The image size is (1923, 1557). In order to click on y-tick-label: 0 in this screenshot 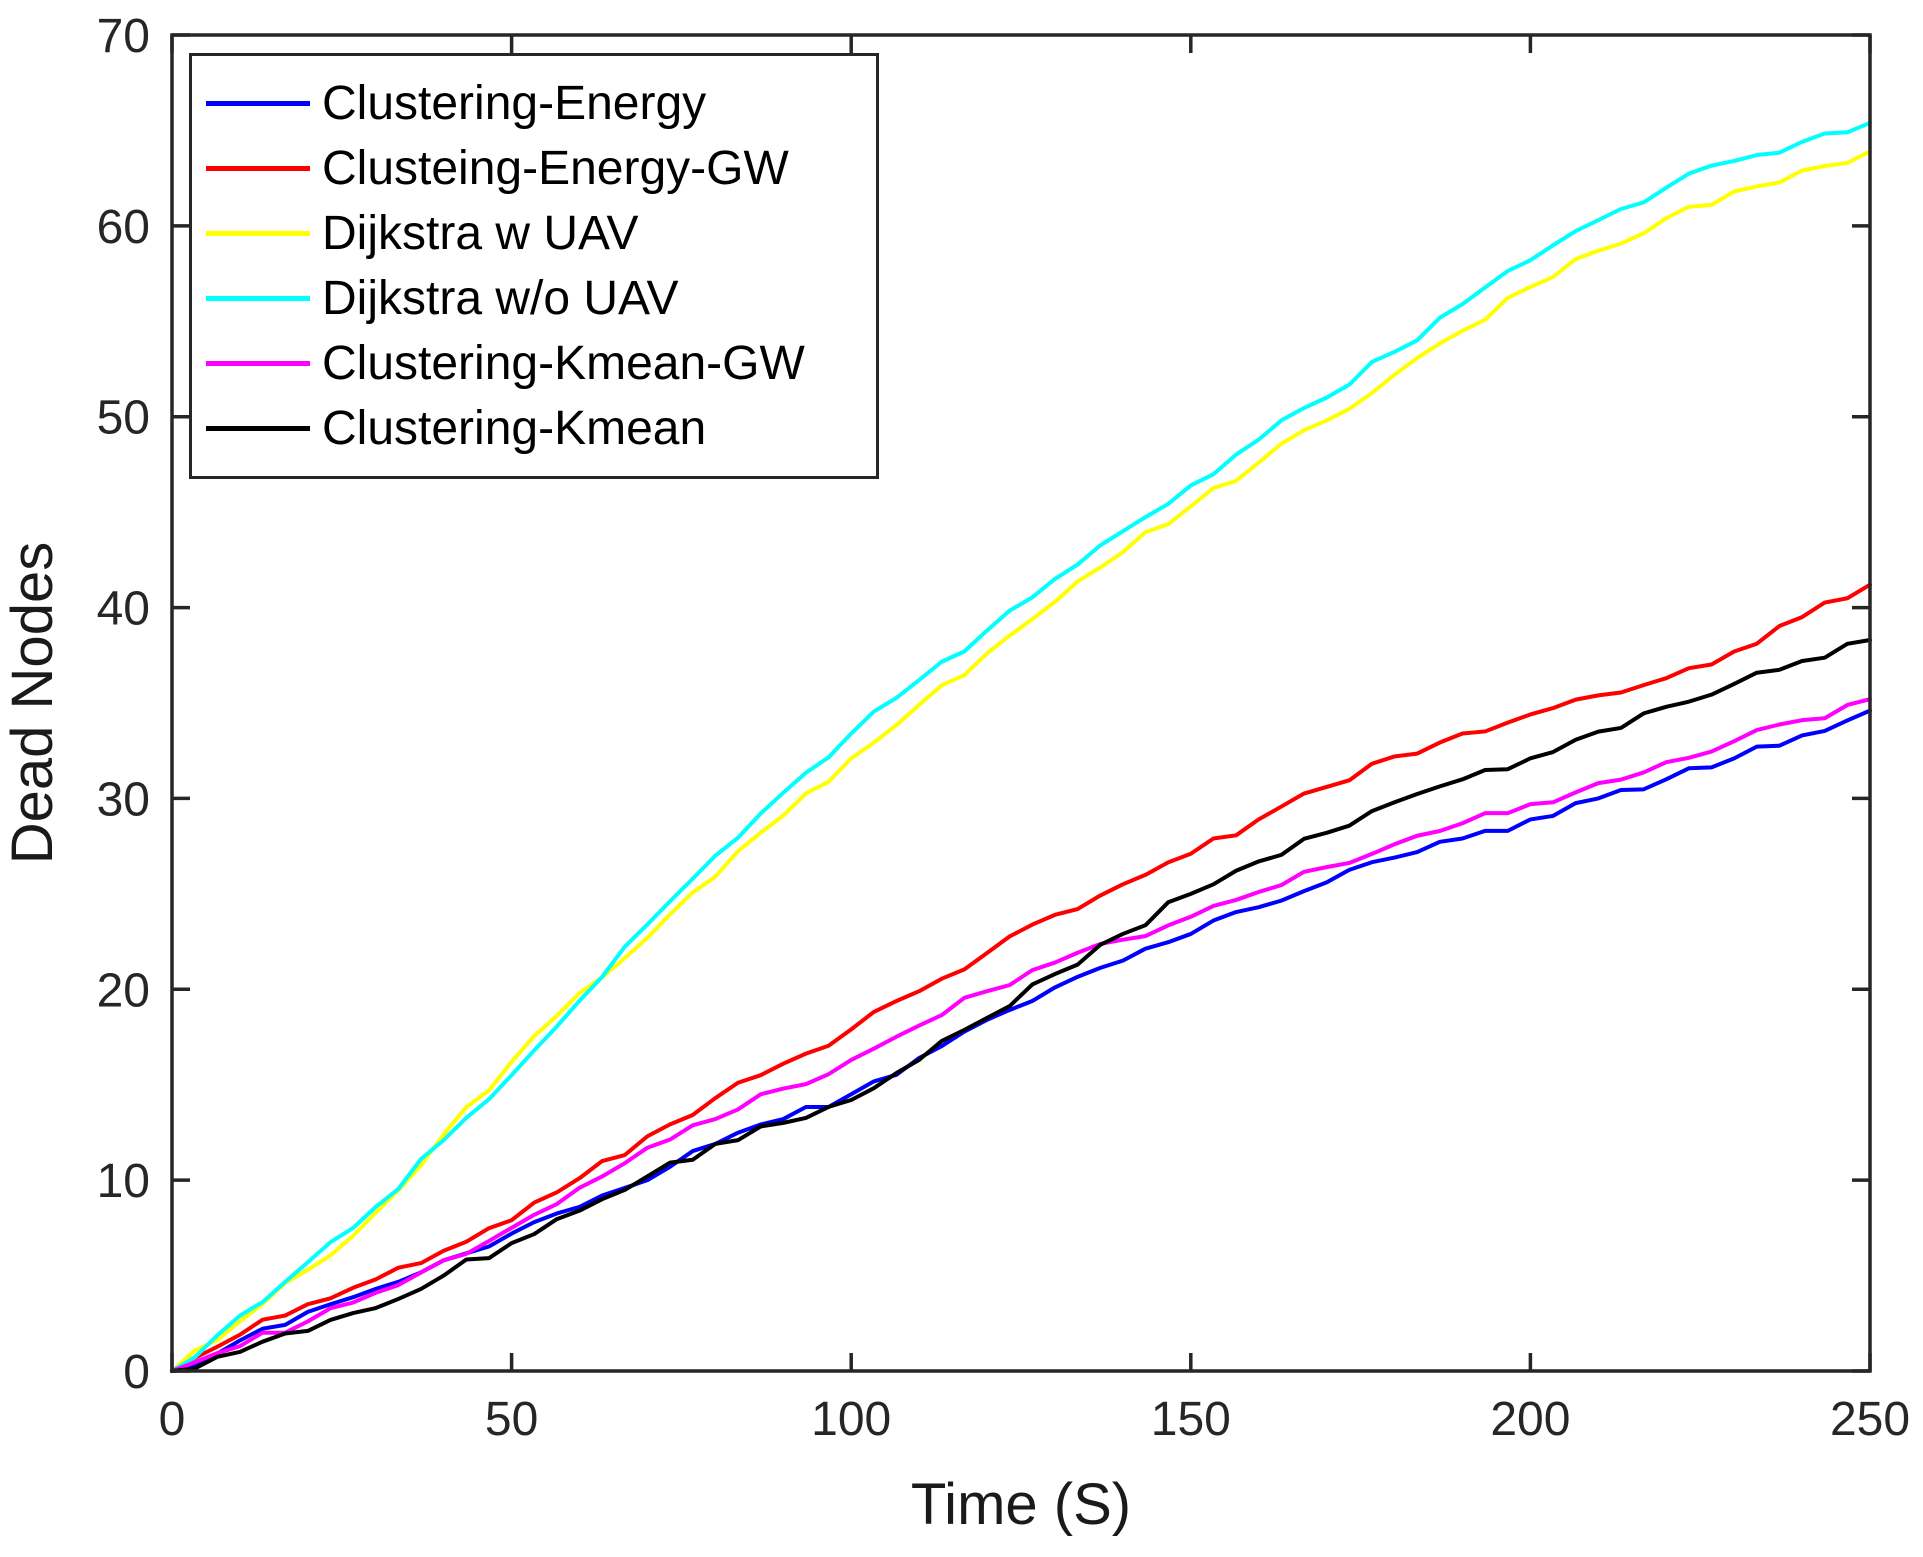, I will do `click(136, 1372)`.